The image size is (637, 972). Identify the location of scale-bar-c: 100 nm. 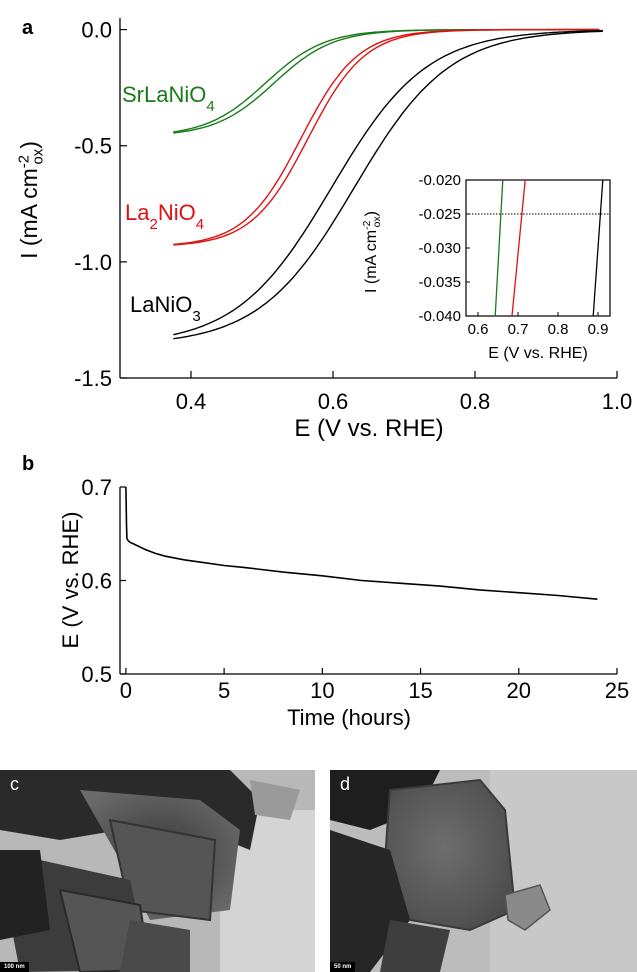
(14, 967).